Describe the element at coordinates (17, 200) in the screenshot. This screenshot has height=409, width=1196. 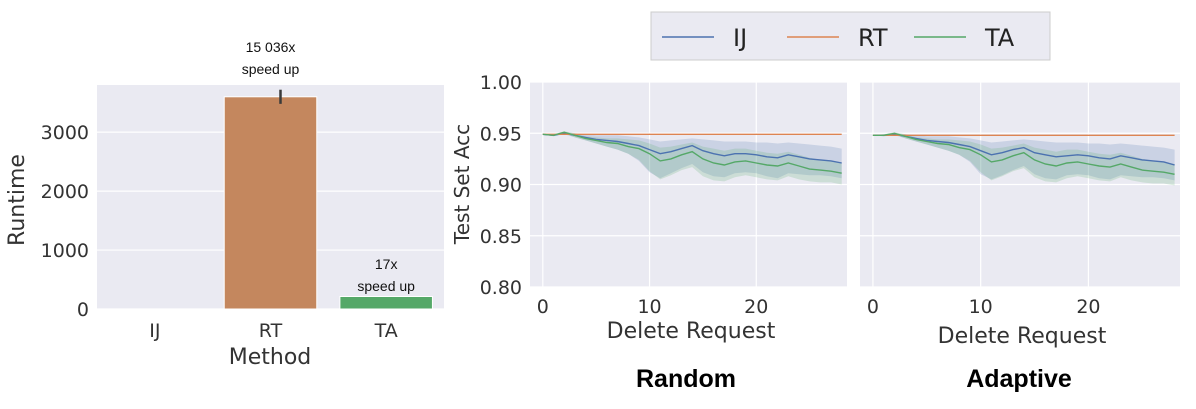
I see `bar-y-axis-label: Runtime` at that location.